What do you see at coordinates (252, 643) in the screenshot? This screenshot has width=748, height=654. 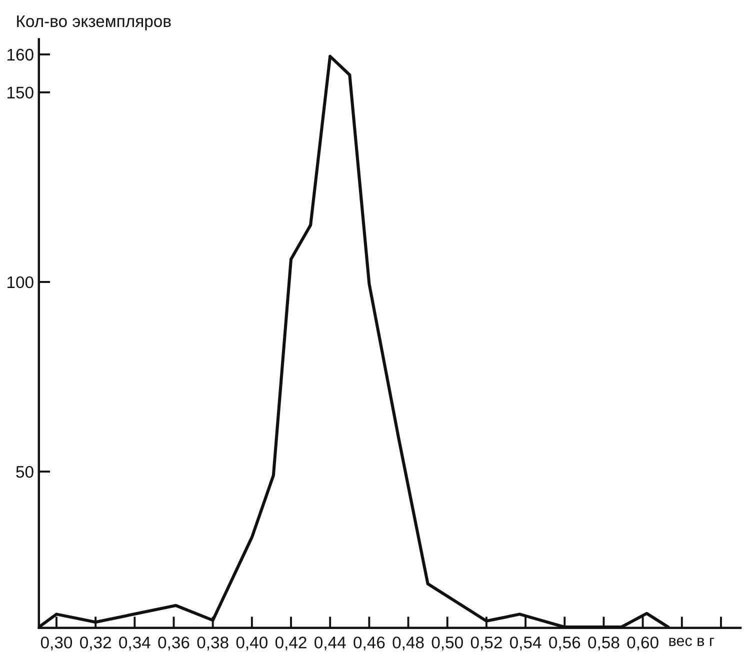 I see `x-tick-label: 0,40` at bounding box center [252, 643].